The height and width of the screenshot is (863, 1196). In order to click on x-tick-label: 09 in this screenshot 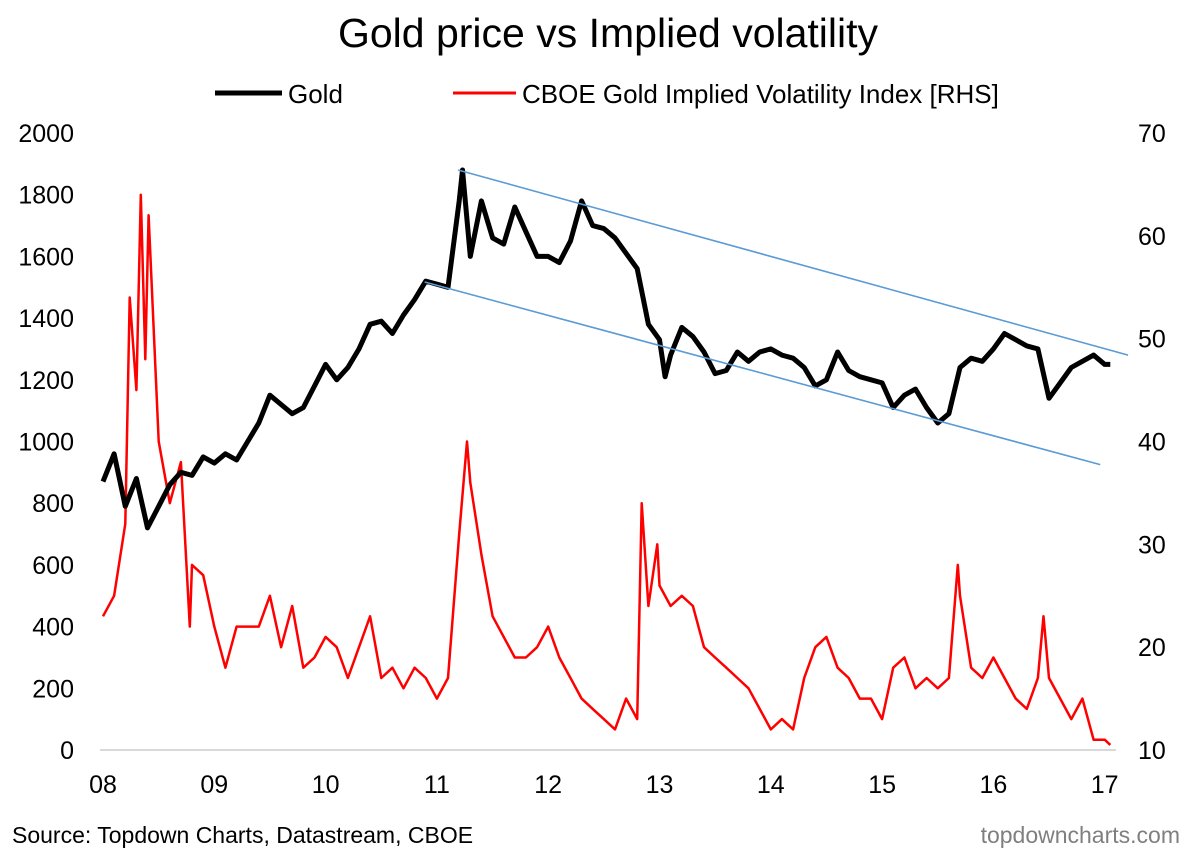, I will do `click(214, 785)`.